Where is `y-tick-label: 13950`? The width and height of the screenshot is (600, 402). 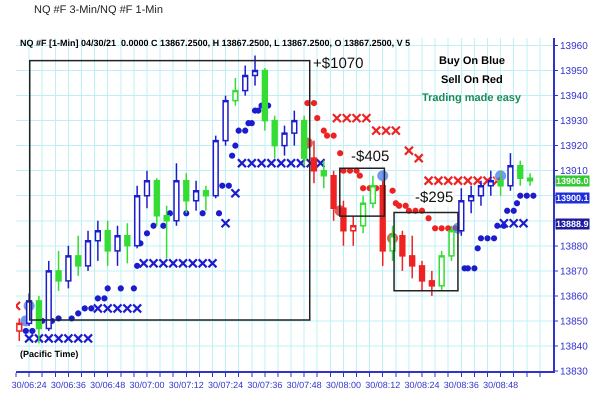 y-tick-label: 13950 is located at coordinates (574, 72).